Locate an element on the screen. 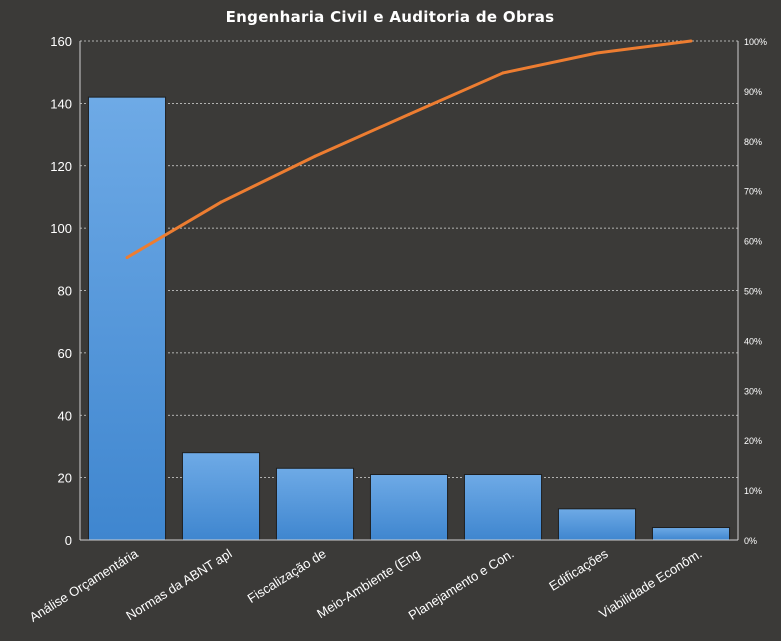  chart-title: Engenharia Civil e Auditoria de Obras is located at coordinates (390, 17).